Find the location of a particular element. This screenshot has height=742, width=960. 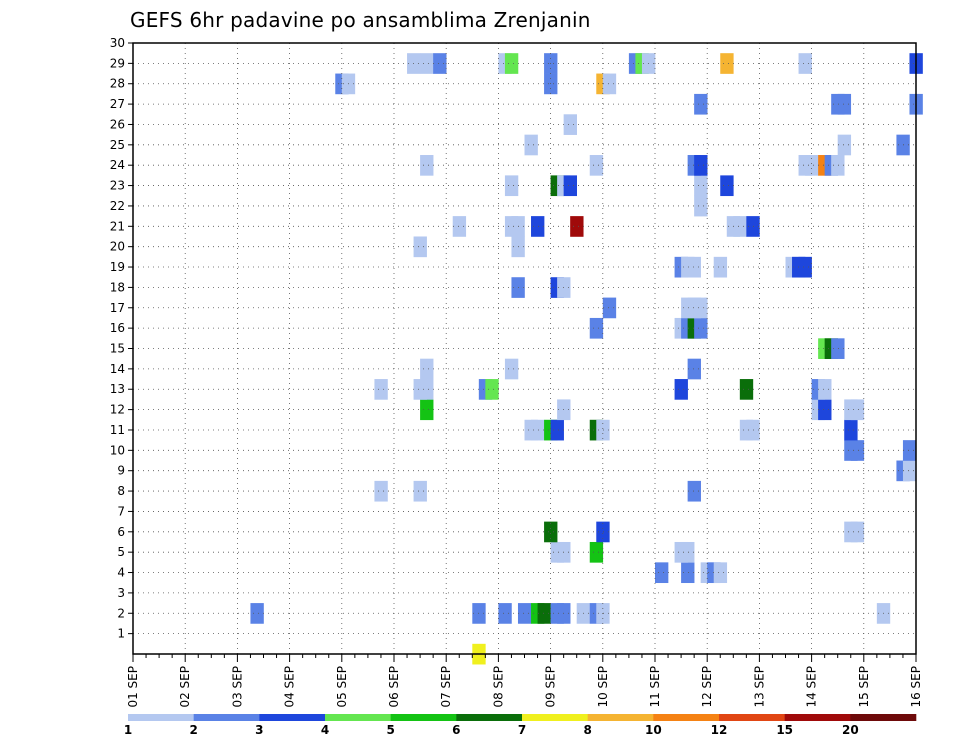

x-tick-label: 13 SEP is located at coordinates (759, 687).